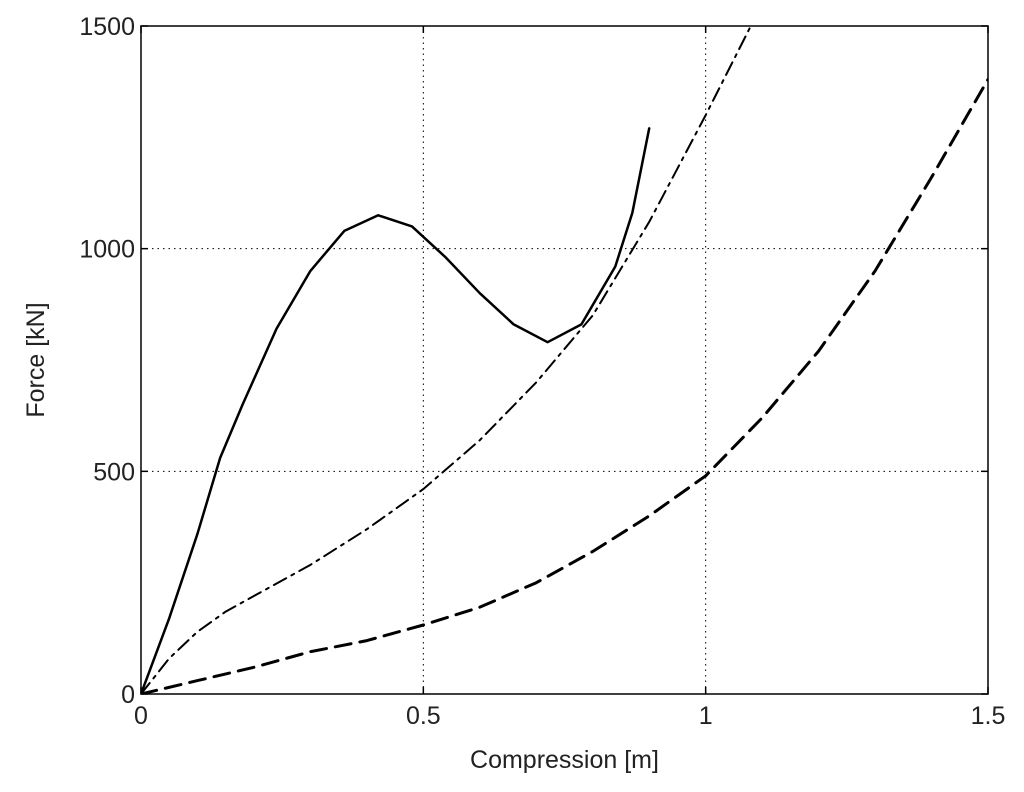  Describe the element at coordinates (706, 716) in the screenshot. I see `x-tick-label: 1` at that location.